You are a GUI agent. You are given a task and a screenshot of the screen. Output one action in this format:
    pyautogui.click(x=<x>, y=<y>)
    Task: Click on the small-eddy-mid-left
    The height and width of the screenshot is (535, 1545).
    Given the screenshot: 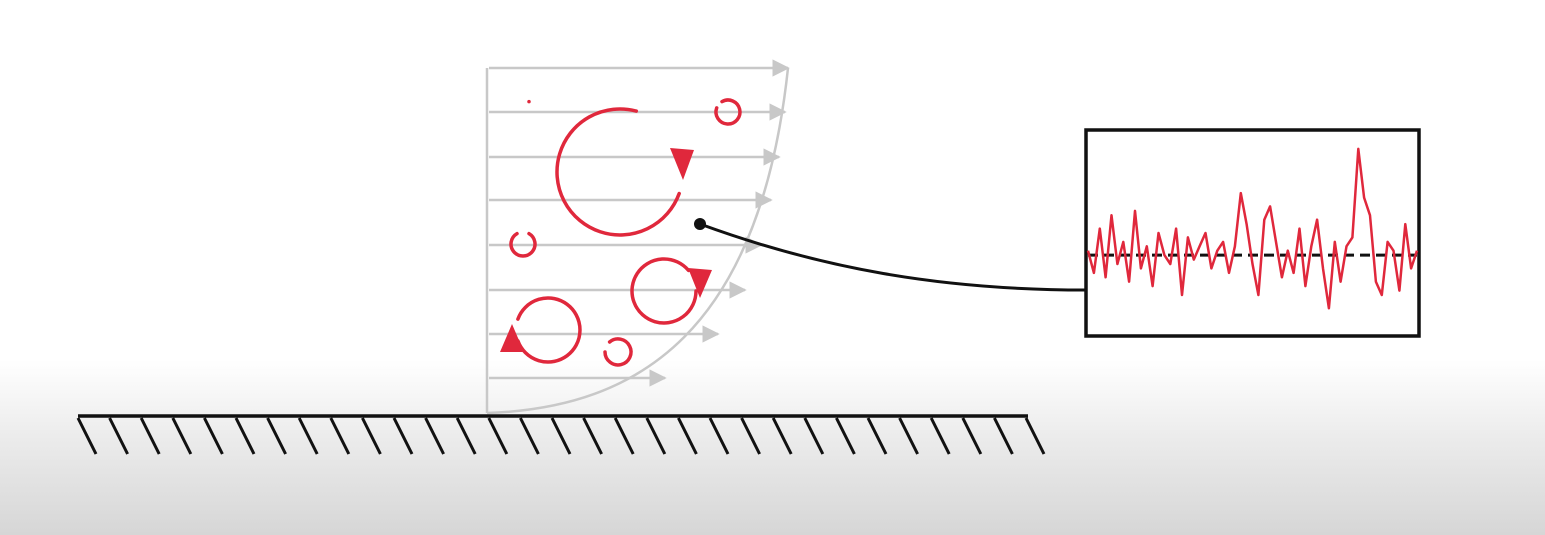 What is the action you would take?
    pyautogui.click(x=523, y=244)
    